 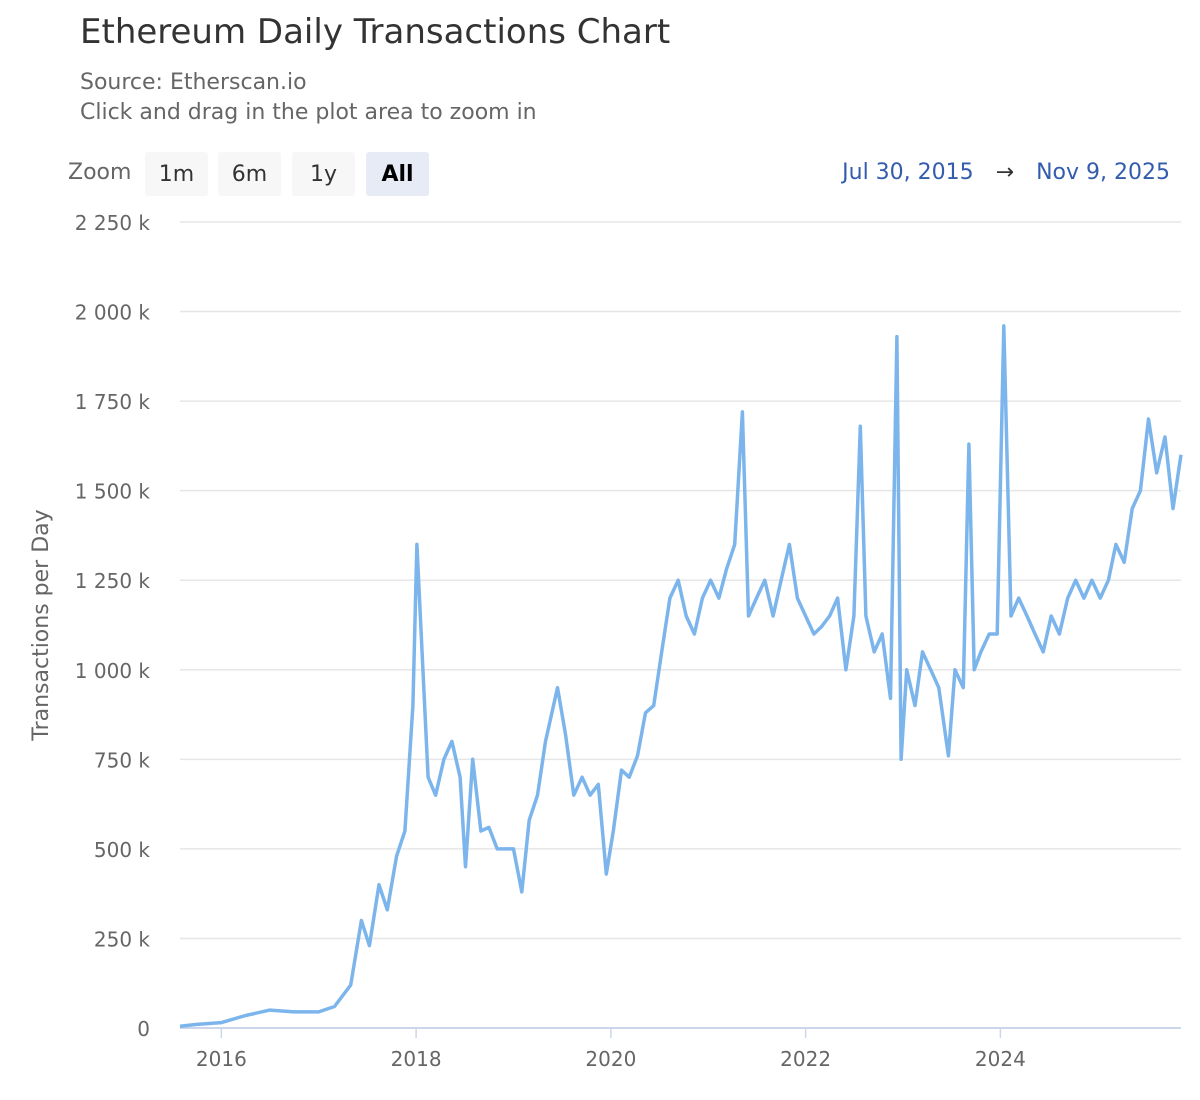 I want to click on zoom-1m-button: 1m, so click(x=176, y=174).